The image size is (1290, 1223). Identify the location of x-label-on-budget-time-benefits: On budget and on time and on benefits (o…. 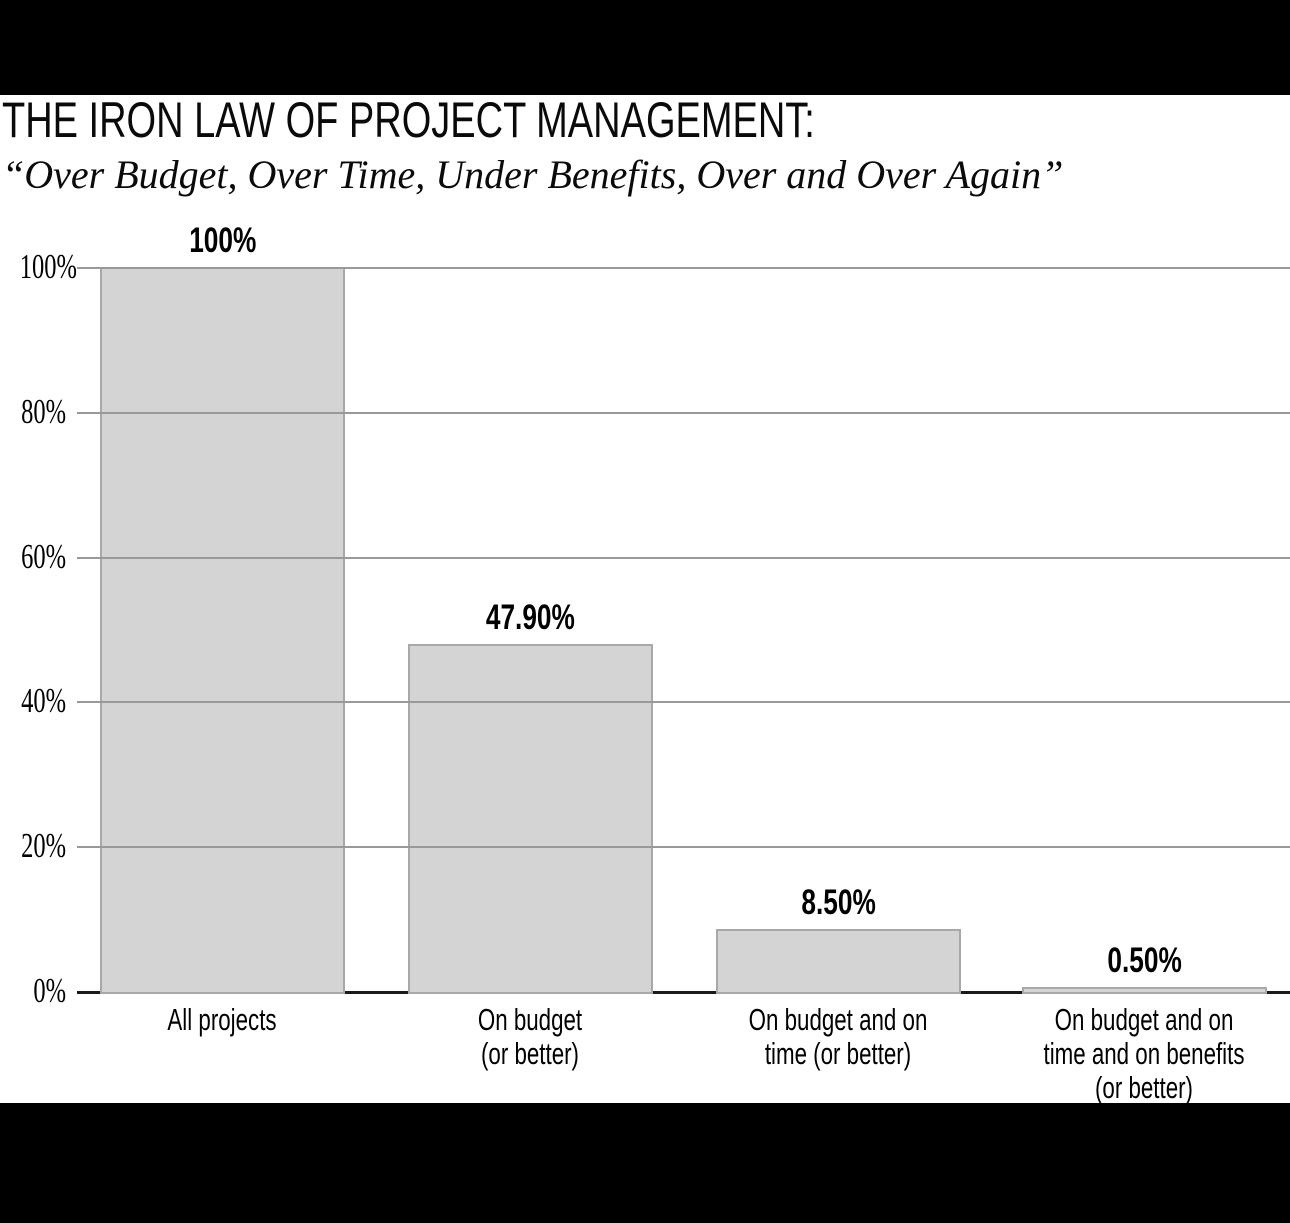
(1137, 1054).